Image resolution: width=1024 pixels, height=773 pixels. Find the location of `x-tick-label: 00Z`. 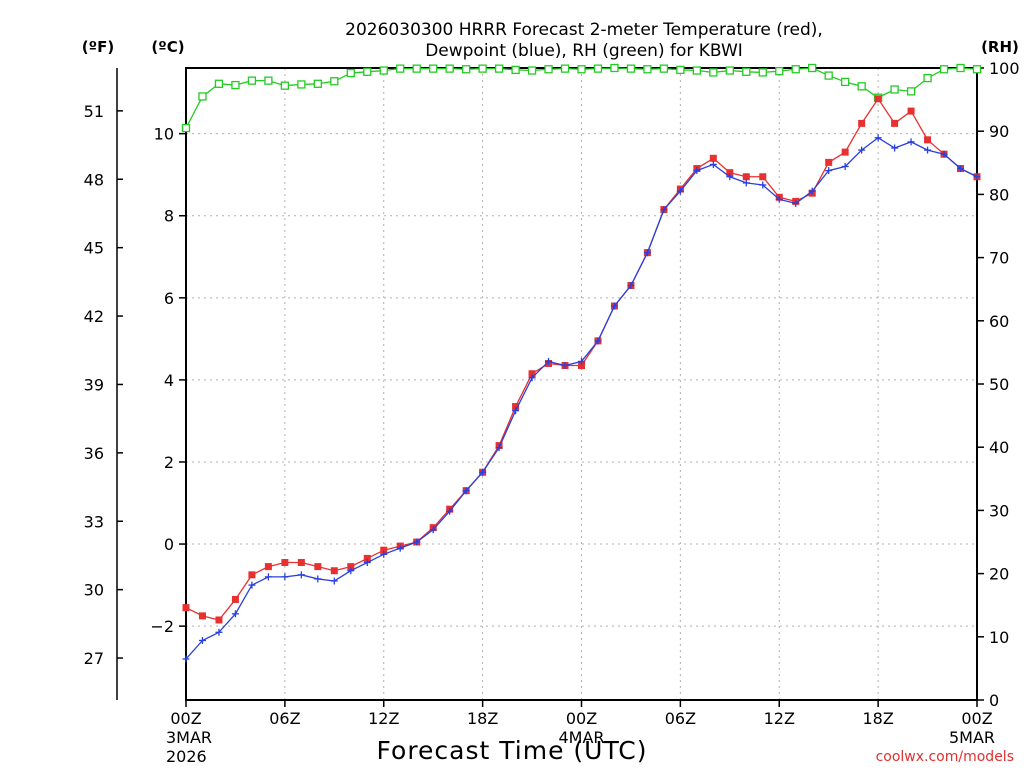

x-tick-label: 00Z is located at coordinates (185, 718).